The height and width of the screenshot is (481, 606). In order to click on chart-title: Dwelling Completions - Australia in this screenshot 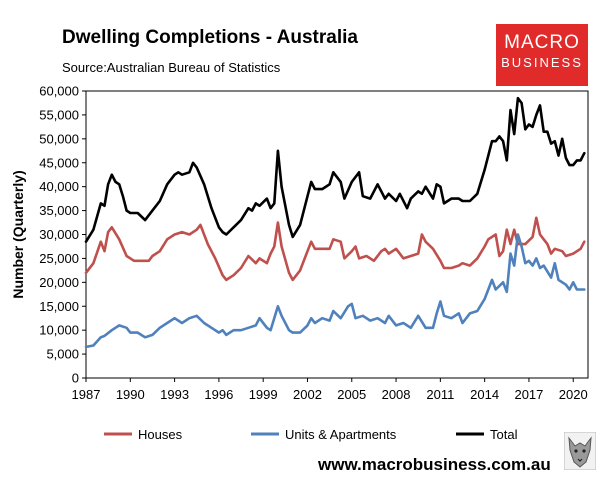, I will do `click(210, 37)`.